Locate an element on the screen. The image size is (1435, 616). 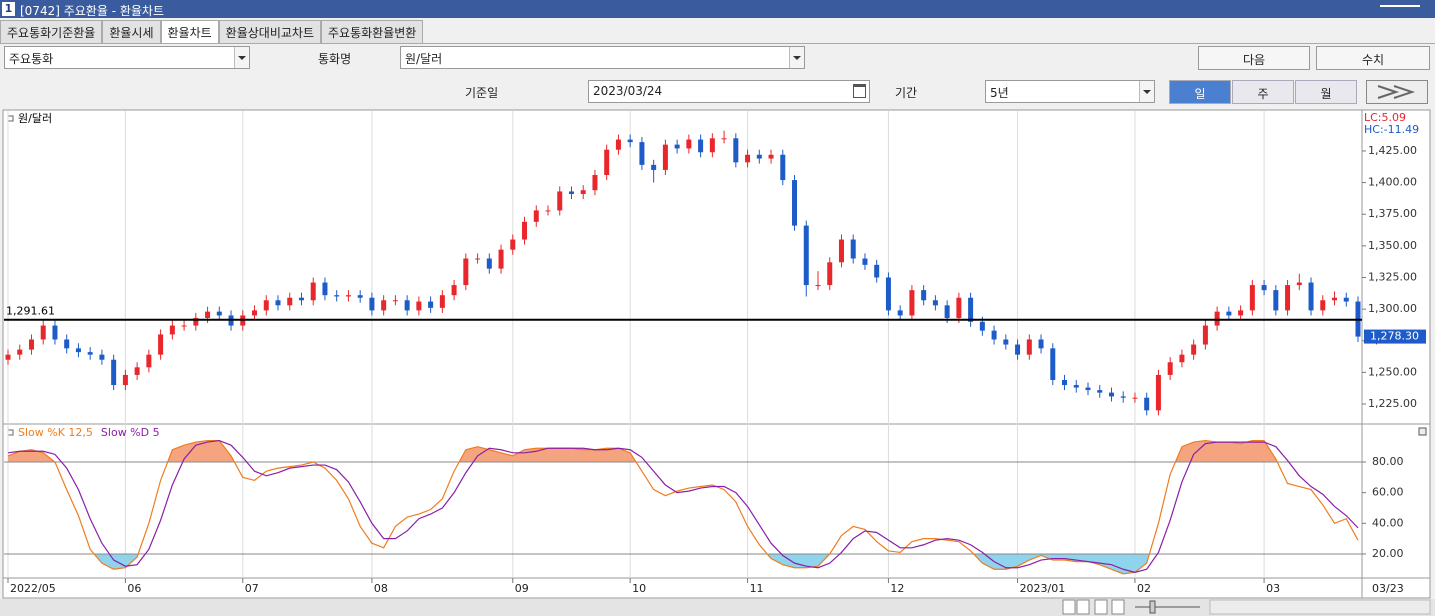
stat-label: HC:-11.49 is located at coordinates (1391, 129).